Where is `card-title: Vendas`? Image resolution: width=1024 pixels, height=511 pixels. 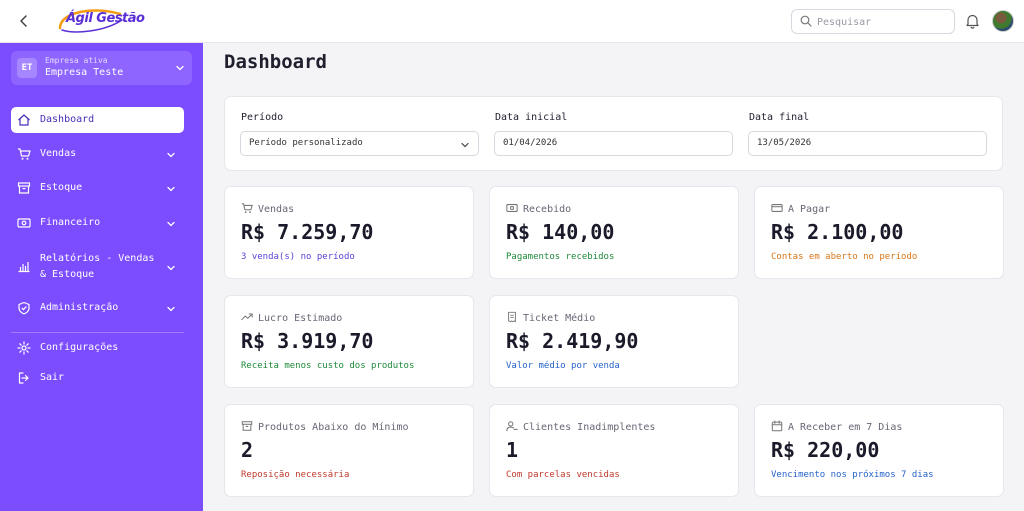
card-title: Vendas is located at coordinates (276, 209).